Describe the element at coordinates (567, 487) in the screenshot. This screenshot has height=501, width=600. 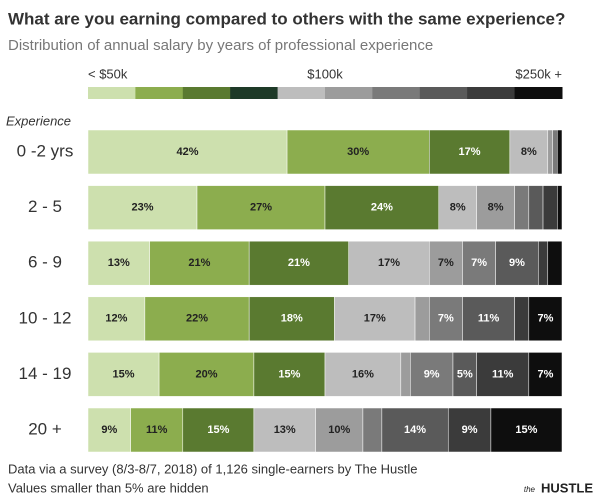
I see `logo: HUSTLE` at that location.